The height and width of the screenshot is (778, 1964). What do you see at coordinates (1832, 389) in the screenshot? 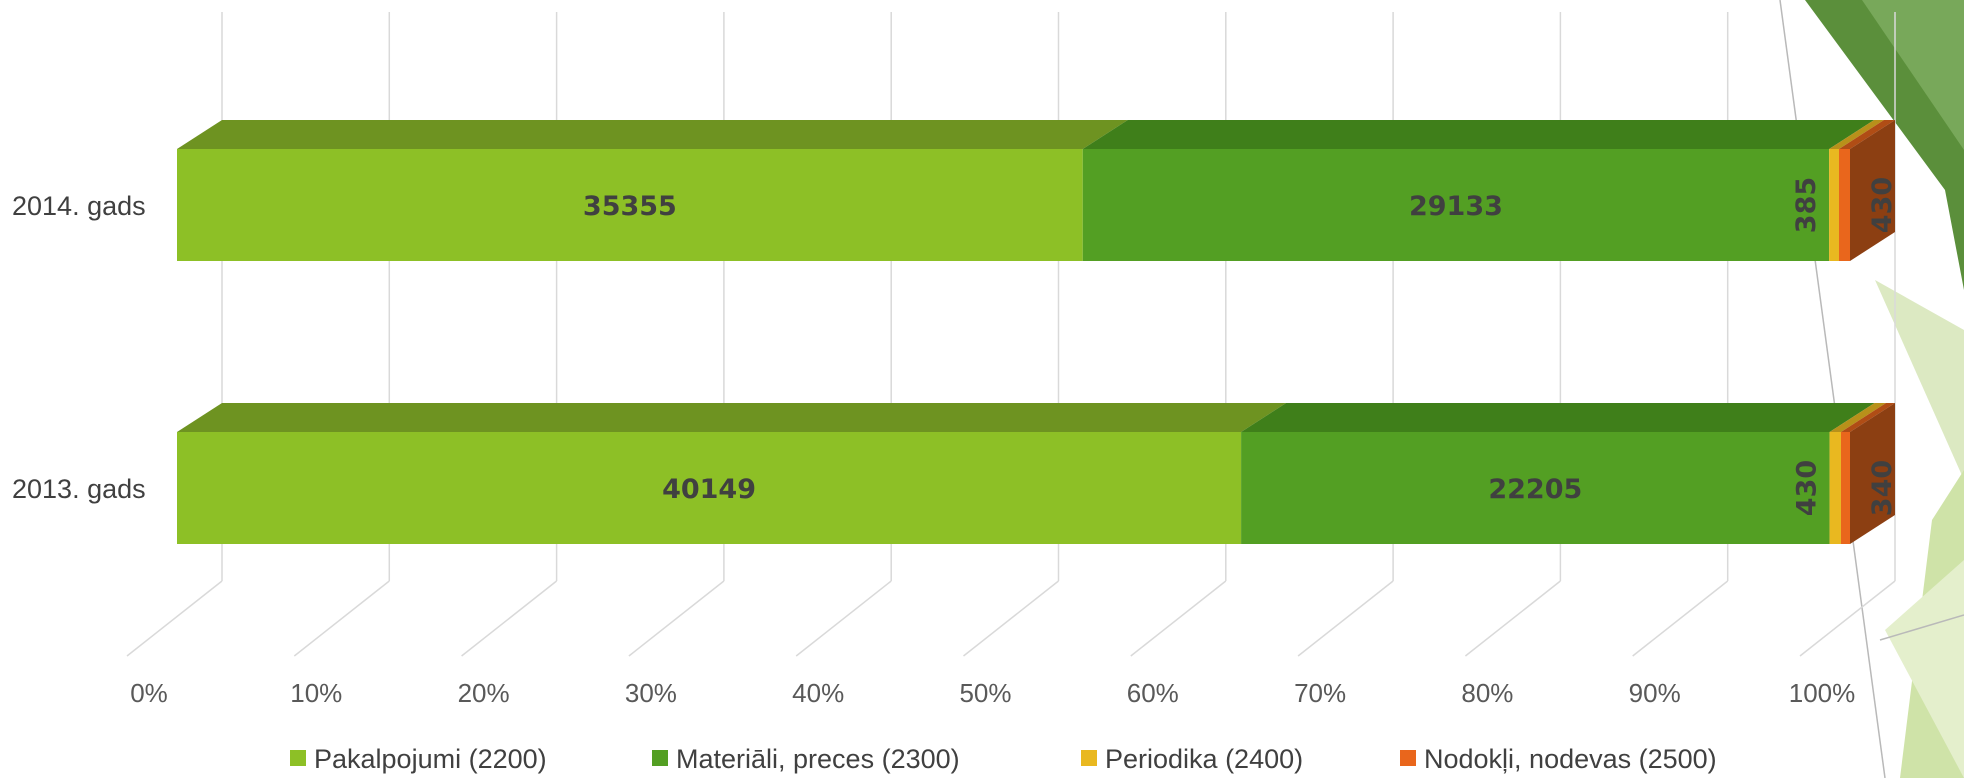
I see `deco-diagonal-line` at bounding box center [1832, 389].